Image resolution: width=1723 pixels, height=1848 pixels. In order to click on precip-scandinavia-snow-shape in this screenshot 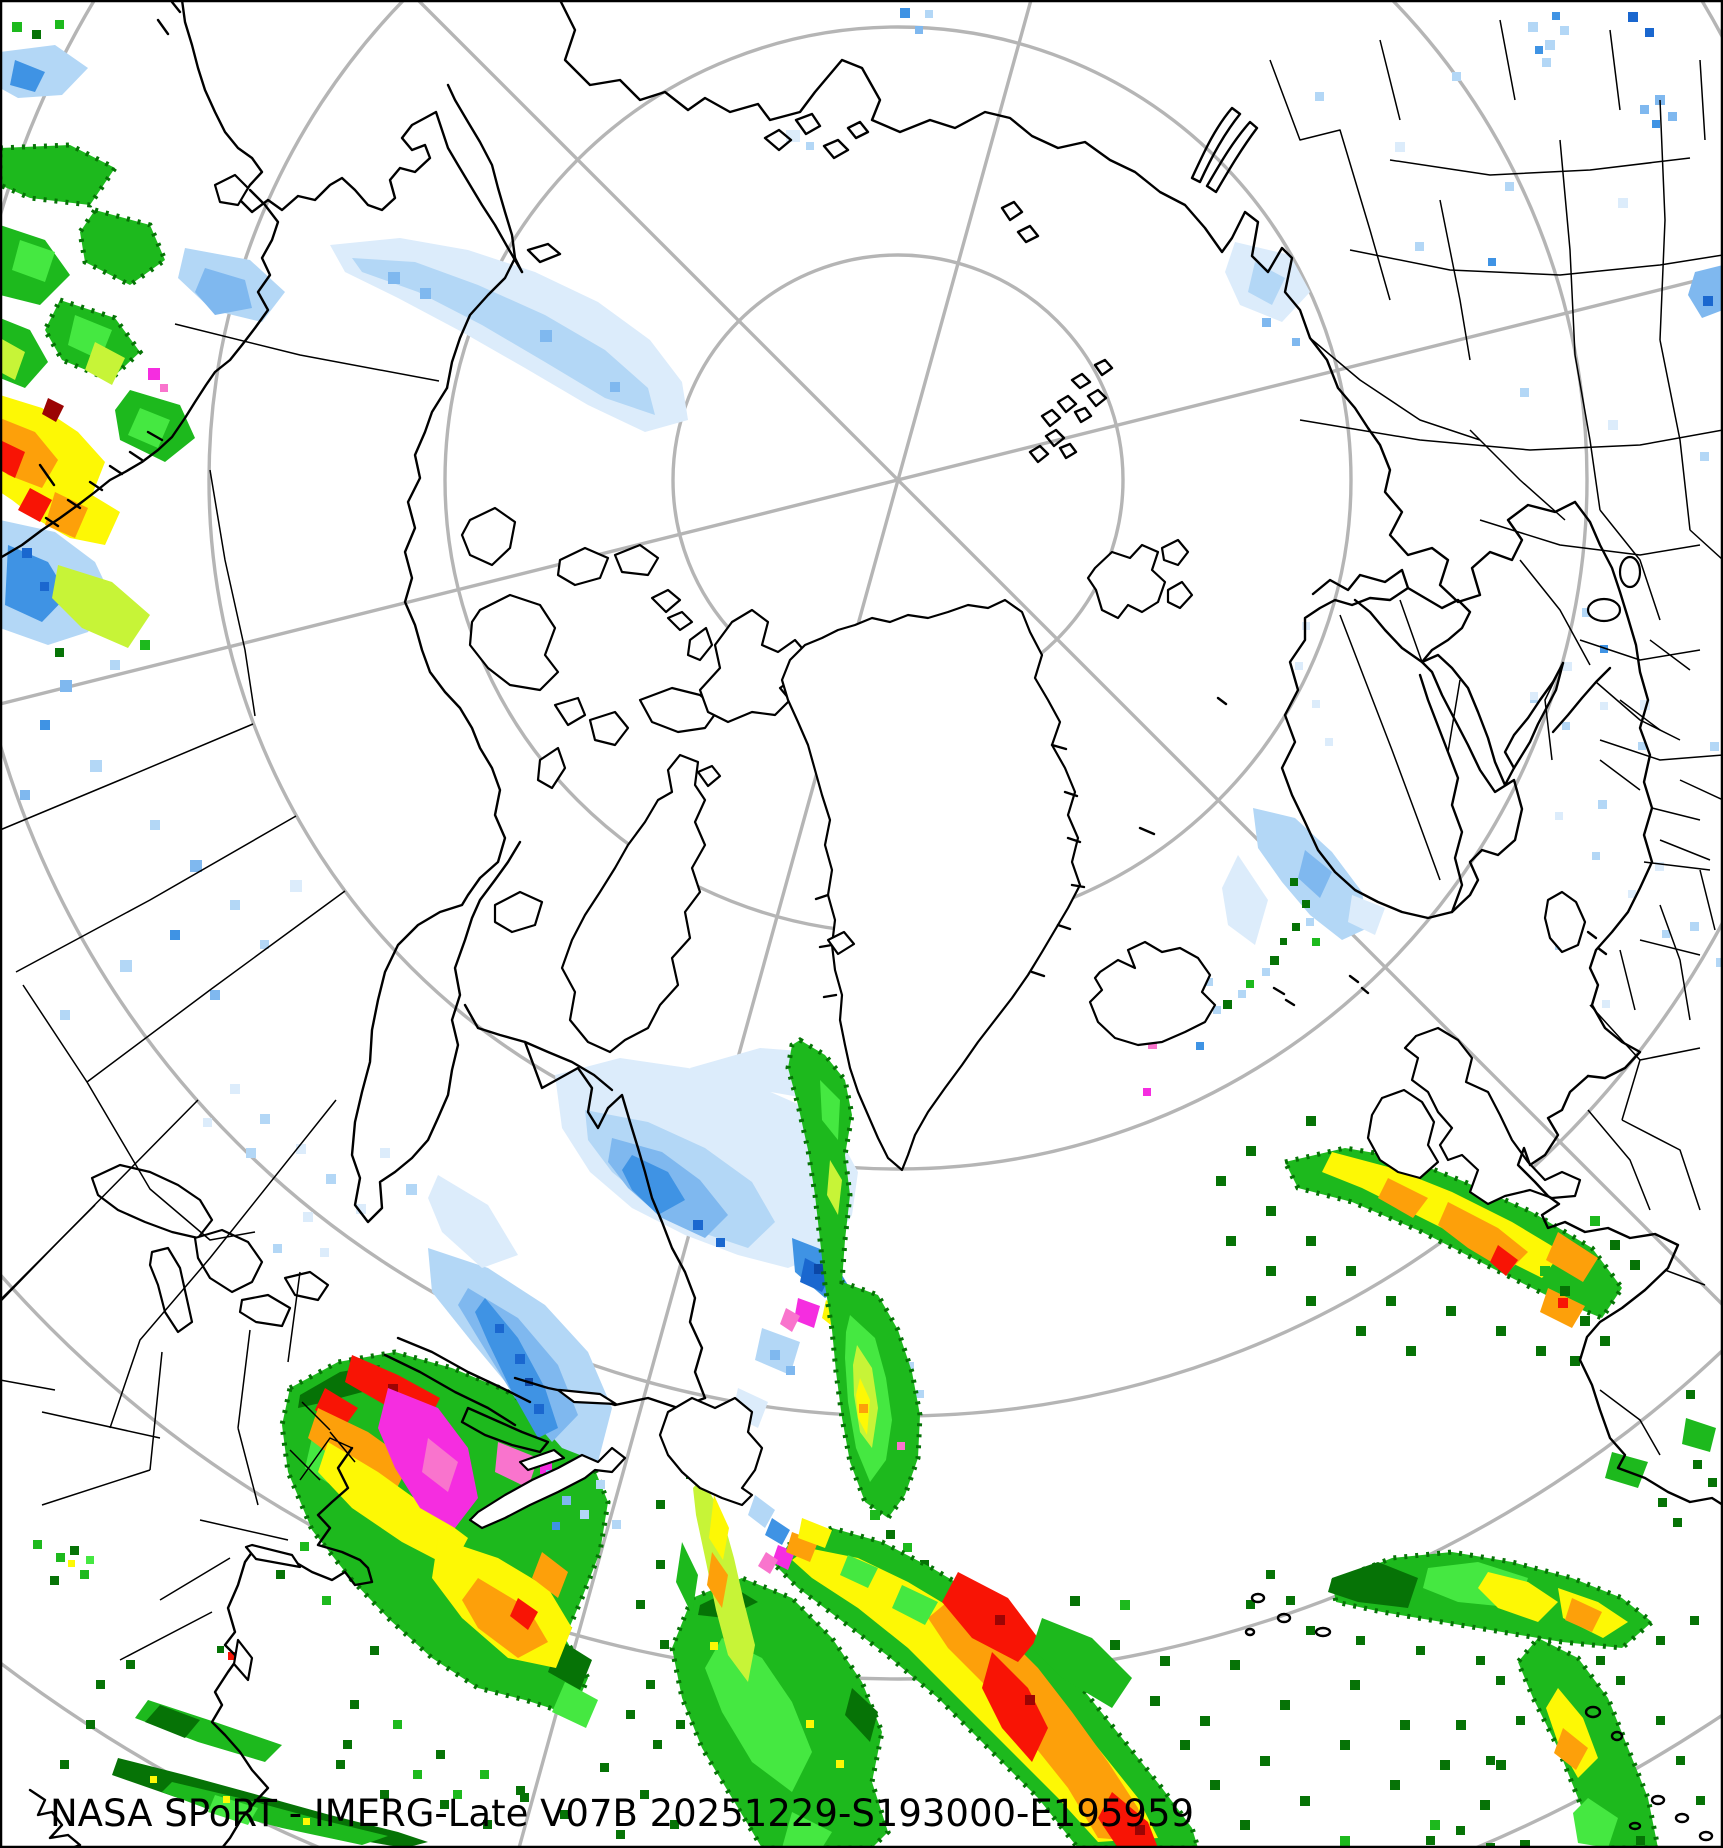, I will do `click(1316, 704)`.